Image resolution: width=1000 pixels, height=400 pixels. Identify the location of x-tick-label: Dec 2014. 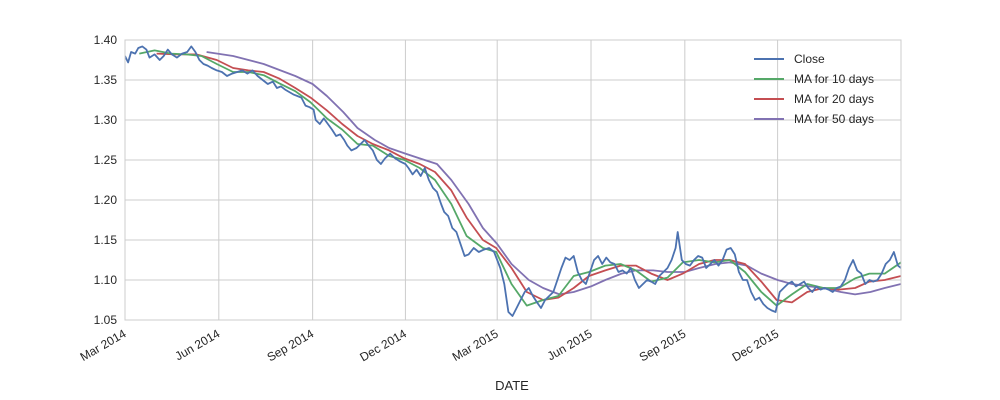
(383, 345).